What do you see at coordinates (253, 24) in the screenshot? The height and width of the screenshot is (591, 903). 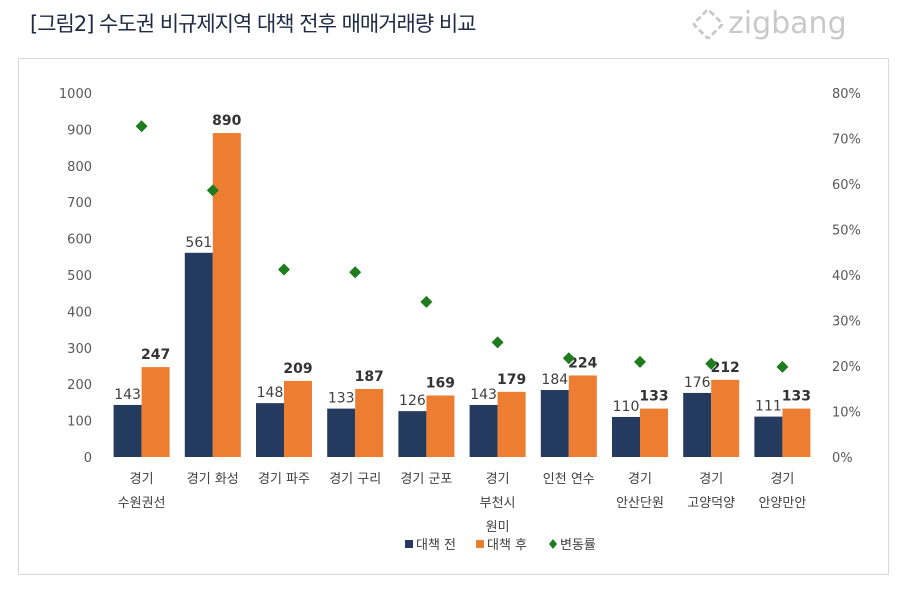 I see `chart-title: [그림2] 수도권 비규제지역 대책 전후 매매거래량 비교` at bounding box center [253, 24].